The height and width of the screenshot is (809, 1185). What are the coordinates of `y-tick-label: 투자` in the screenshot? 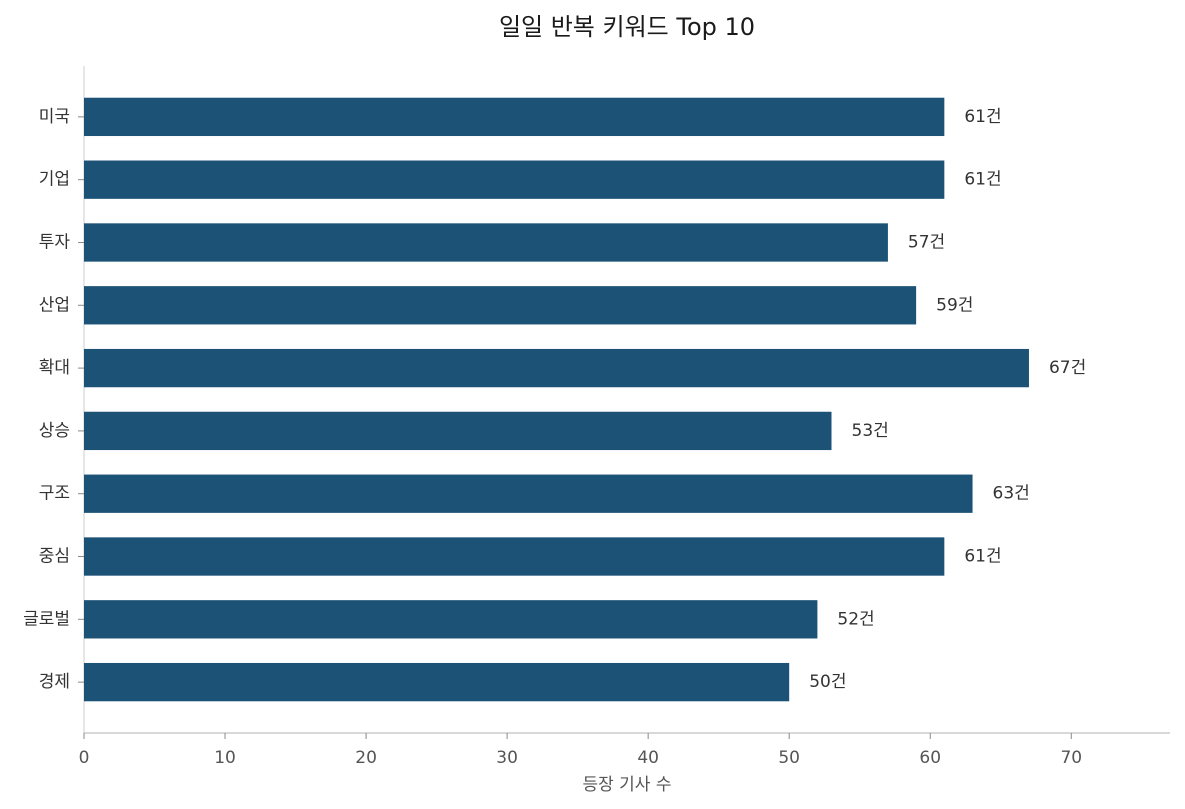 It's located at (55, 242).